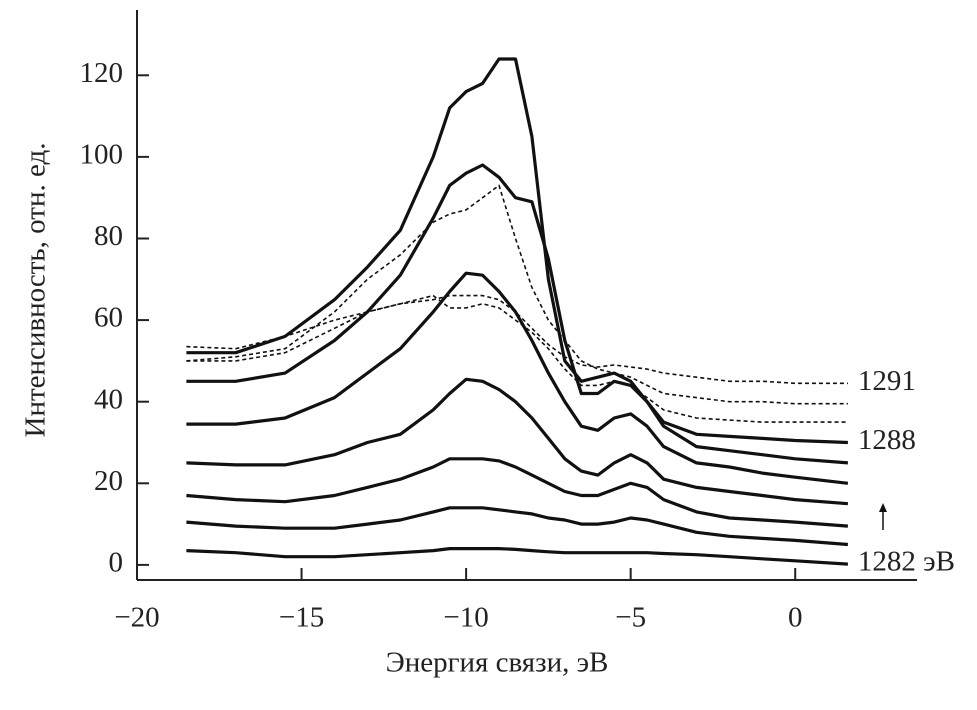  Describe the element at coordinates (108, 318) in the screenshot. I see `y-tick-label: 60` at that location.